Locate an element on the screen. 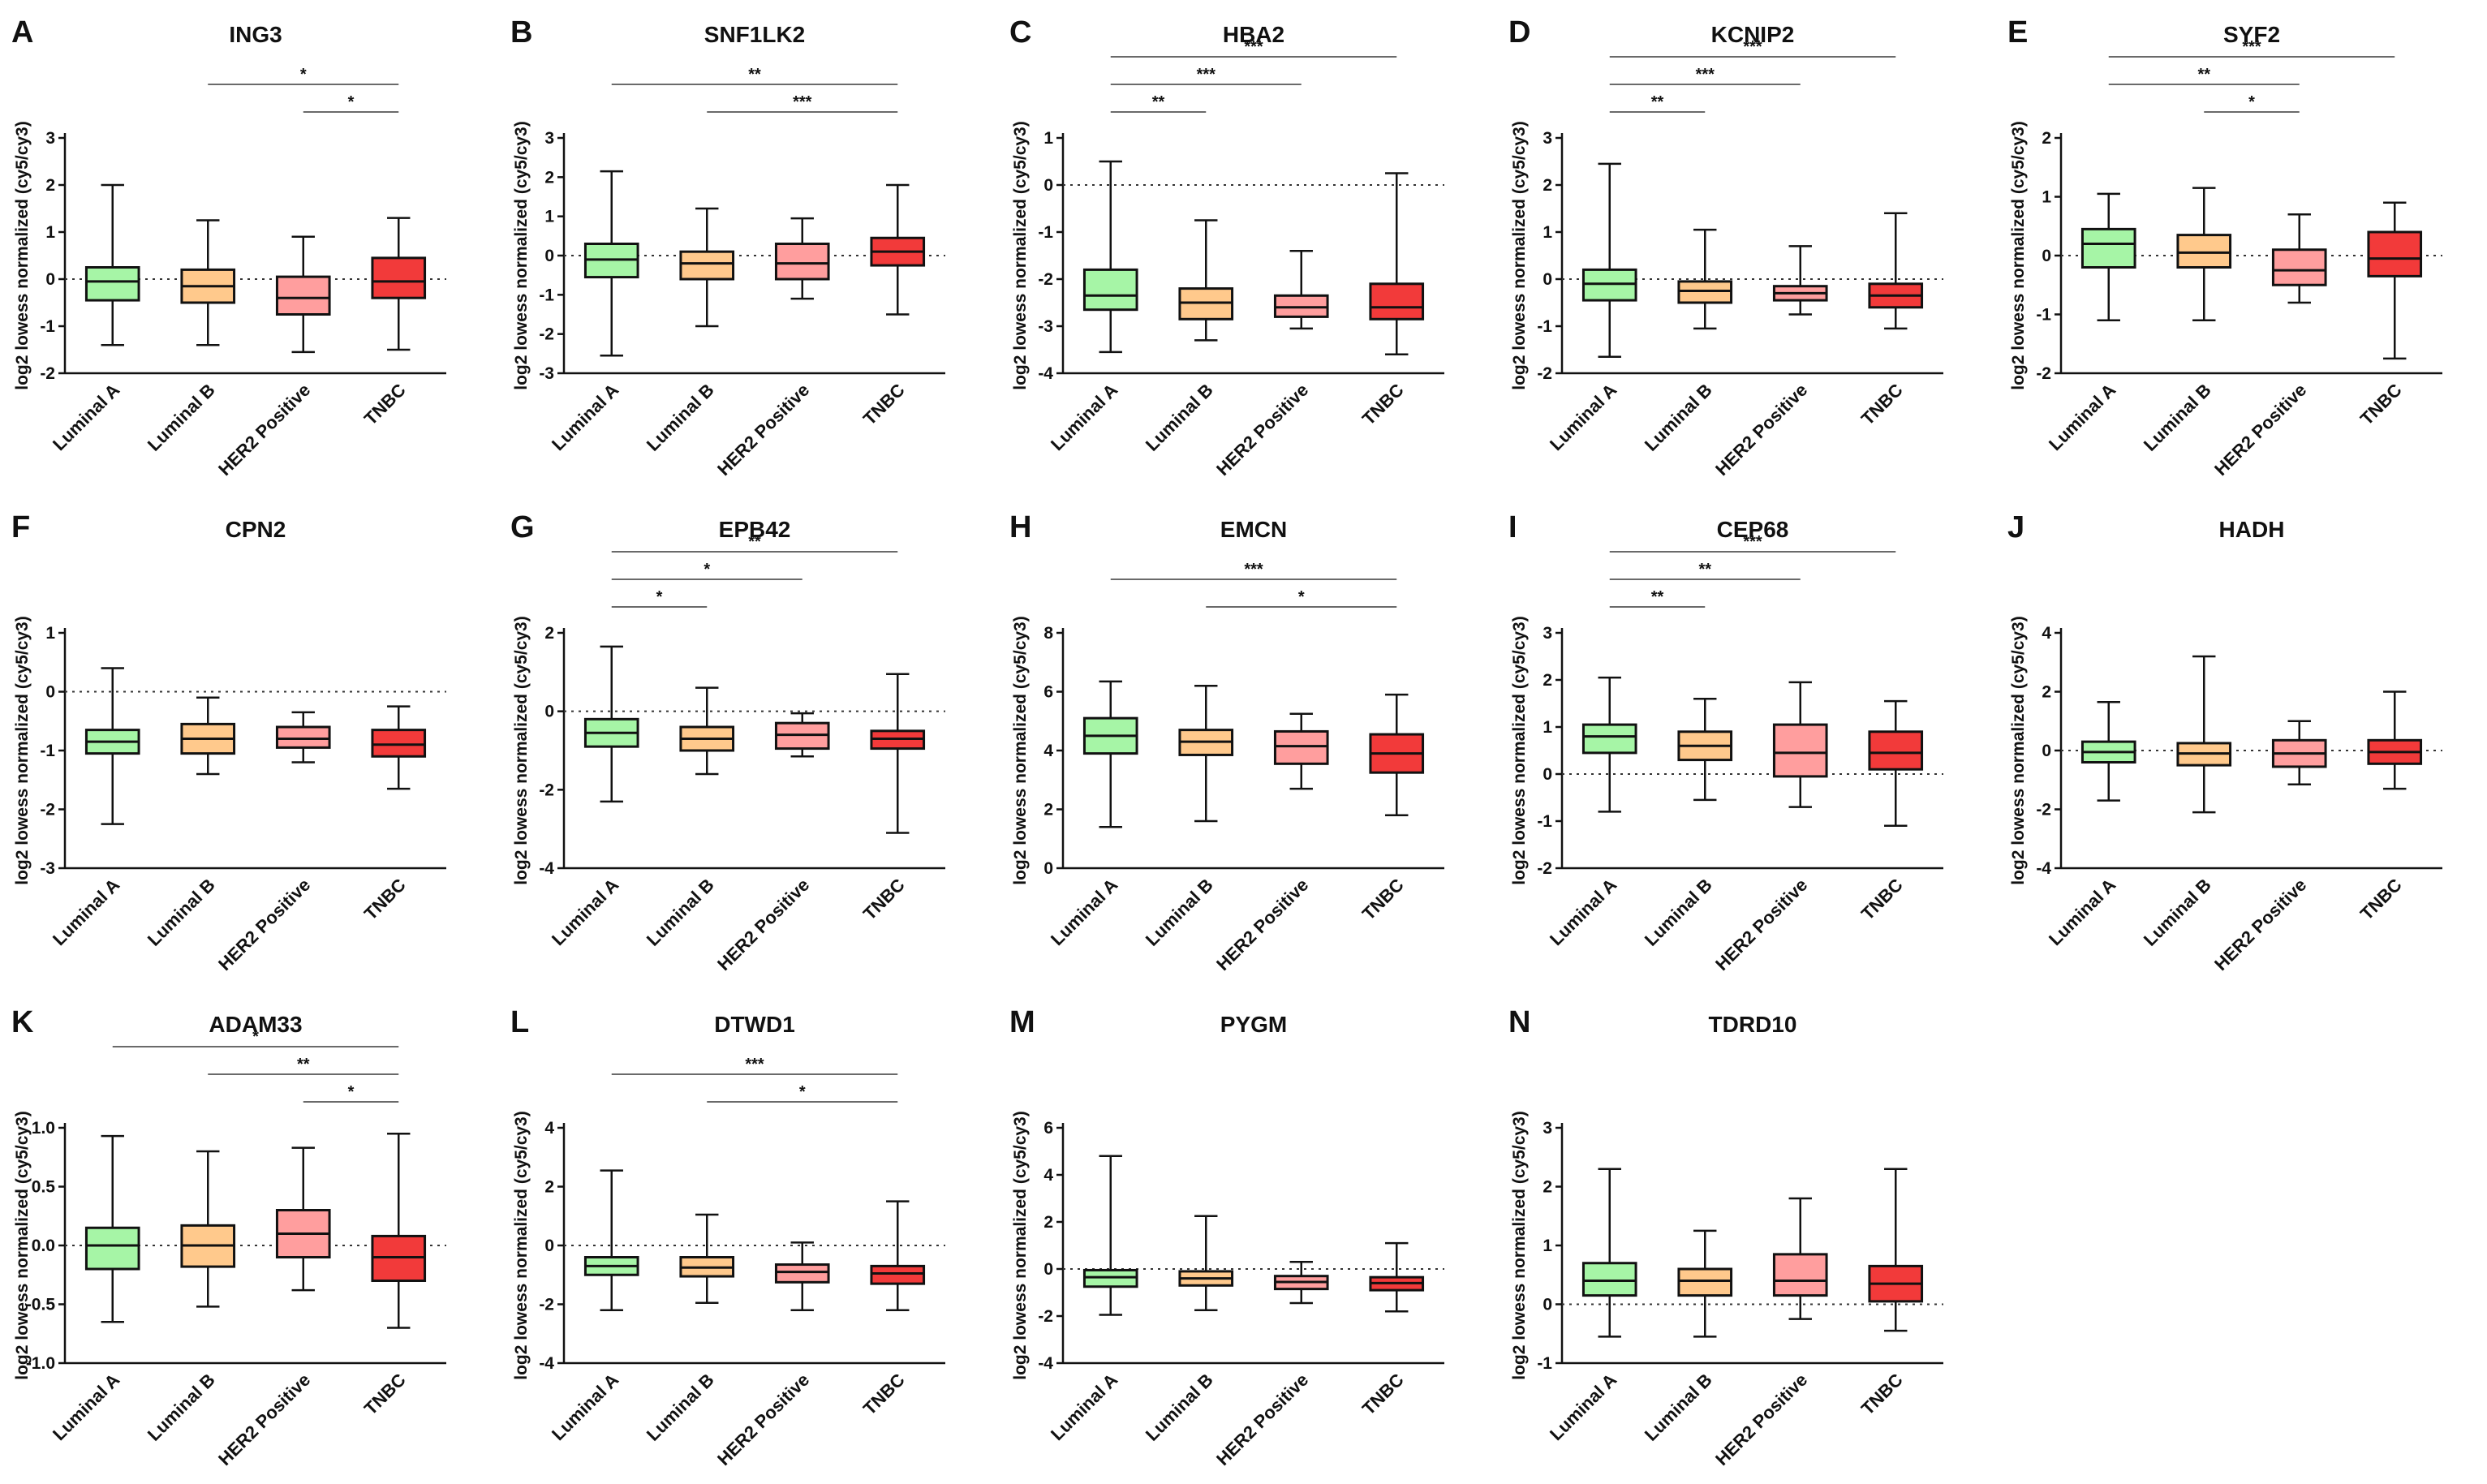 The height and width of the screenshot is (1484, 2487). panel-letter: L is located at coordinates (519, 1022).